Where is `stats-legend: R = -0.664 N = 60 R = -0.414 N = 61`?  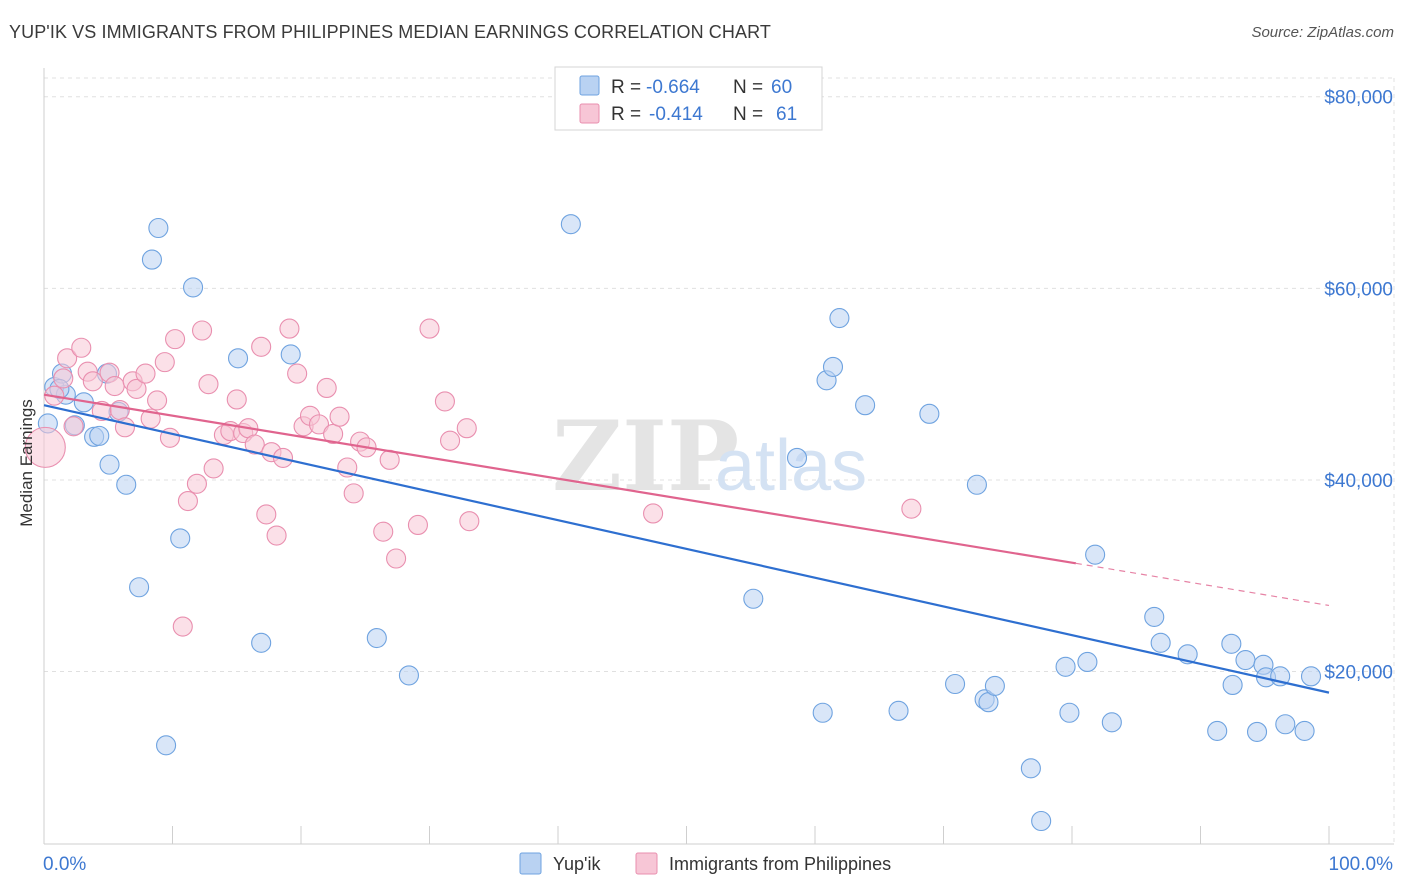
stats-legend: R = -0.664 N = 60 R = -0.414 N = 61 is located at coordinates (688, 98).